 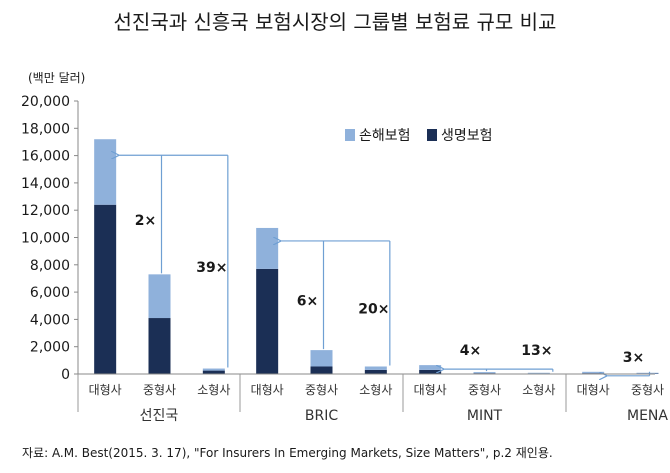 I want to click on multiplier-label: 39×, so click(x=211, y=268).